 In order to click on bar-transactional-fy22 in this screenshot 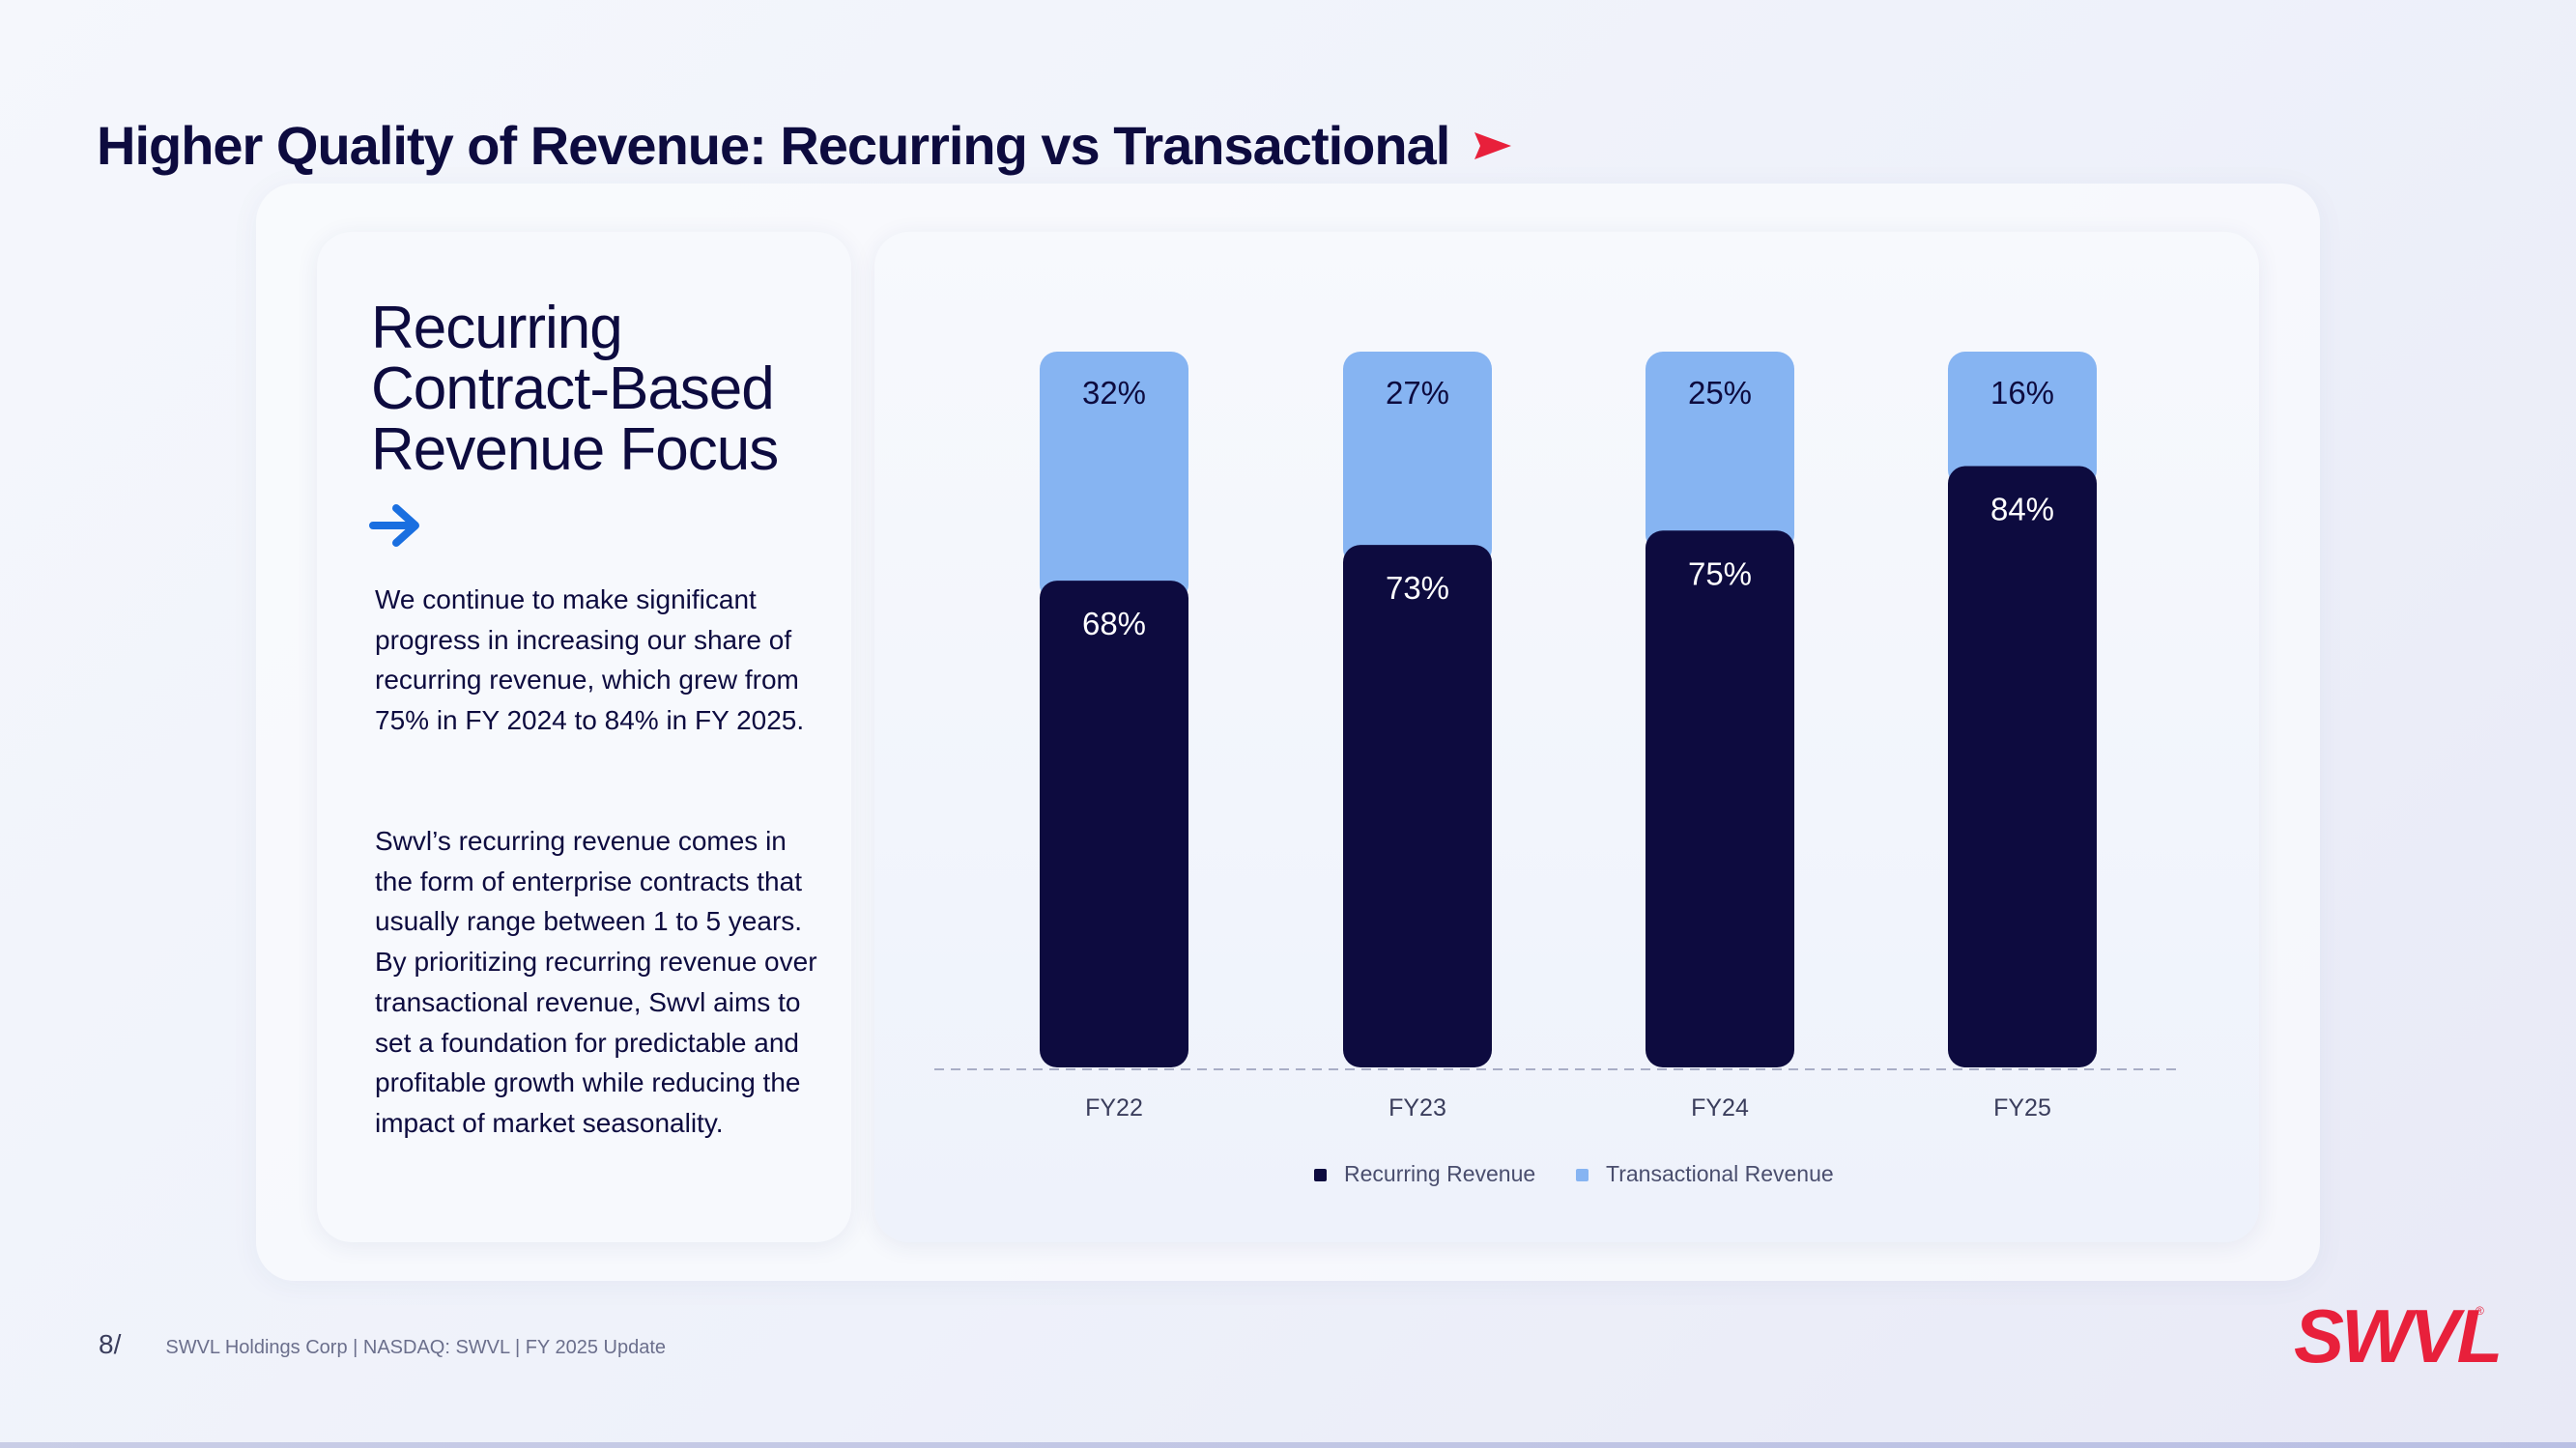, I will do `click(1114, 477)`.